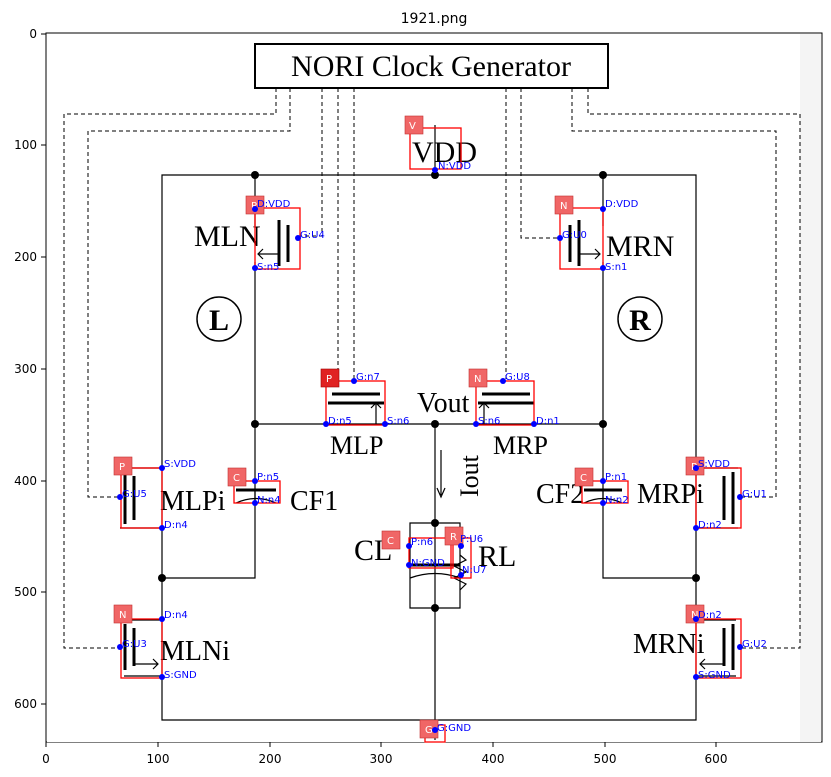 This screenshot has width=831, height=777. What do you see at coordinates (134, 644) in the screenshot?
I see `pin-label: G:U3` at bounding box center [134, 644].